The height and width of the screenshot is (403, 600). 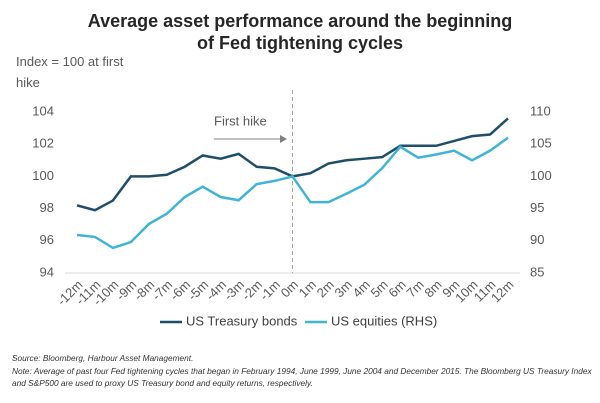 What do you see at coordinates (240, 120) in the screenshot?
I see `annotation: First hike` at bounding box center [240, 120].